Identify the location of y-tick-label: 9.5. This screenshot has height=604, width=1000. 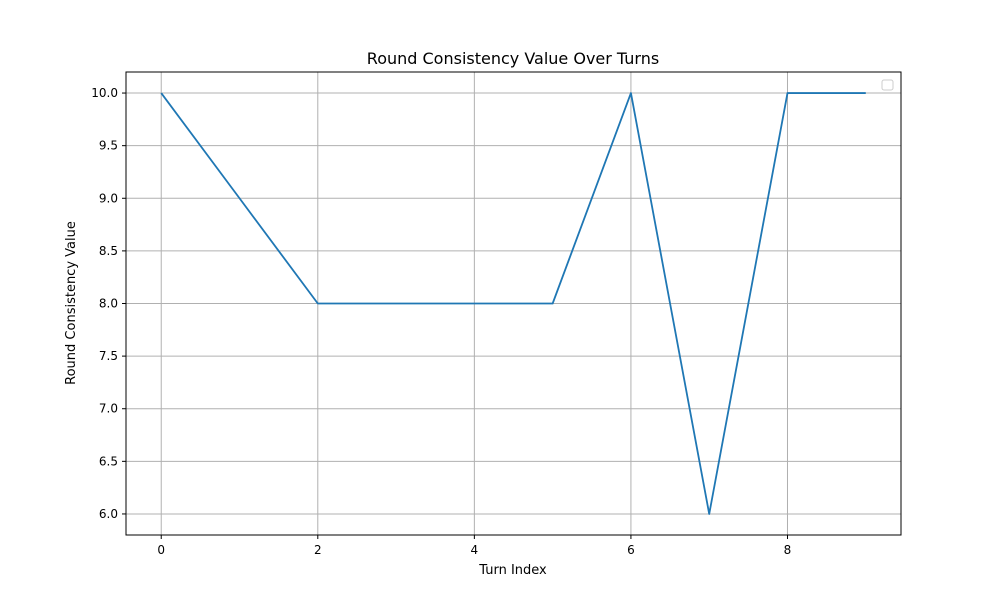
(108, 146).